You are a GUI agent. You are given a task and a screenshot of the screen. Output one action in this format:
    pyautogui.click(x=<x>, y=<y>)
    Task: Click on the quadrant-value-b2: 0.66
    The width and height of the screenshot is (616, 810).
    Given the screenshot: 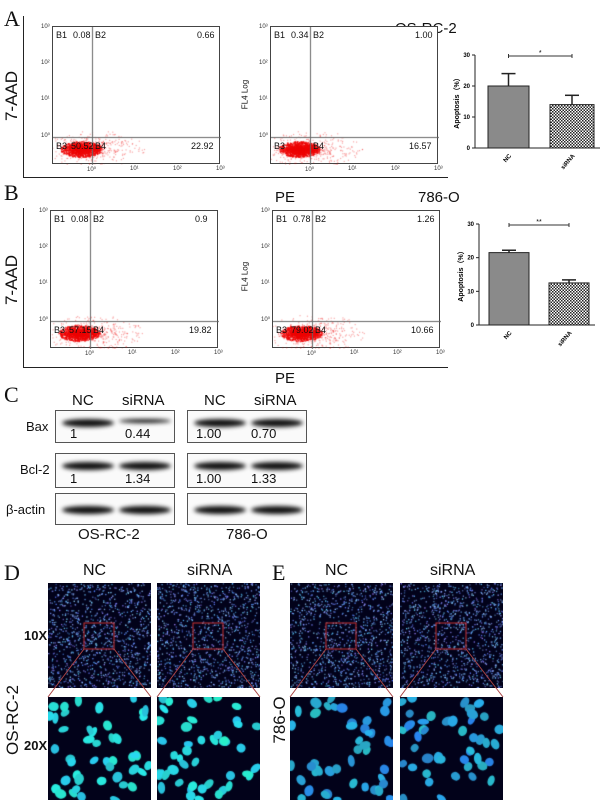 What is the action you would take?
    pyautogui.click(x=206, y=35)
    